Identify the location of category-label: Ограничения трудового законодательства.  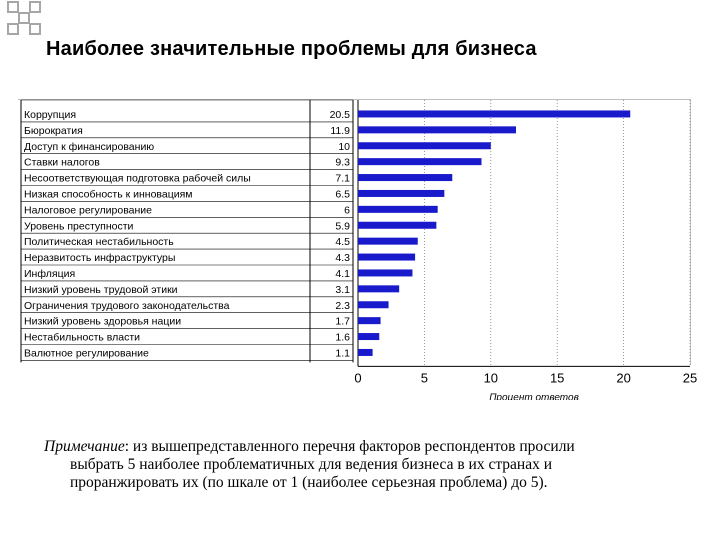
(127, 306).